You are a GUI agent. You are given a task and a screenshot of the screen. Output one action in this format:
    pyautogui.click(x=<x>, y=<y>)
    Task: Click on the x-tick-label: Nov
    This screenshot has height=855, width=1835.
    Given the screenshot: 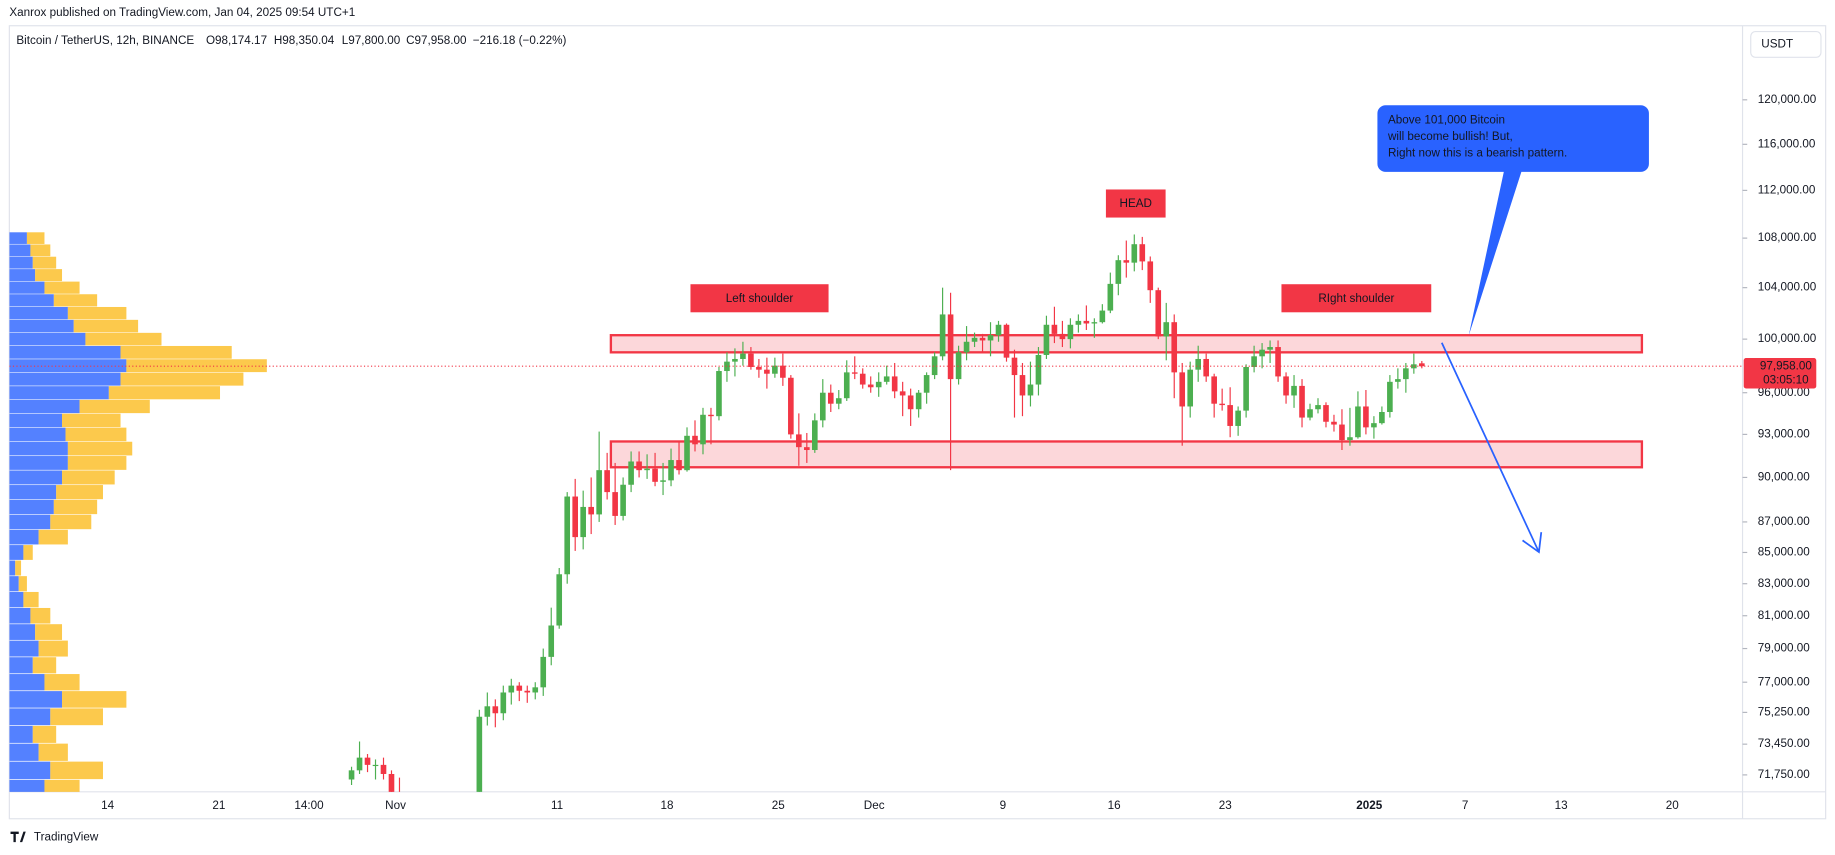 What is the action you would take?
    pyautogui.click(x=395, y=805)
    